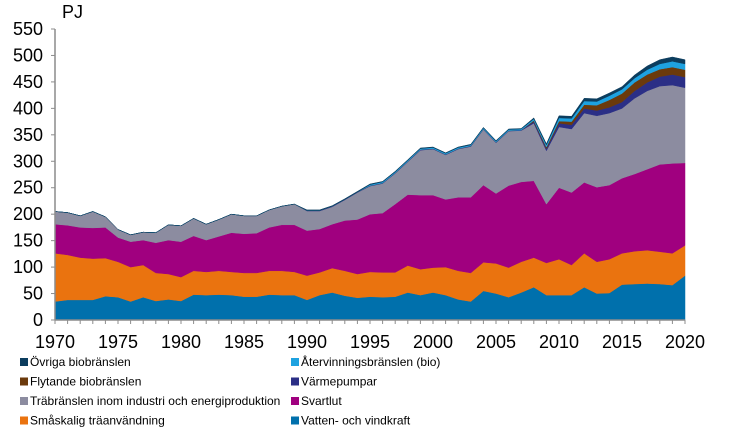 This screenshot has height=440, width=731. Describe the element at coordinates (80, 362) in the screenshot. I see `legend-label: Övriga biobränslen` at that location.